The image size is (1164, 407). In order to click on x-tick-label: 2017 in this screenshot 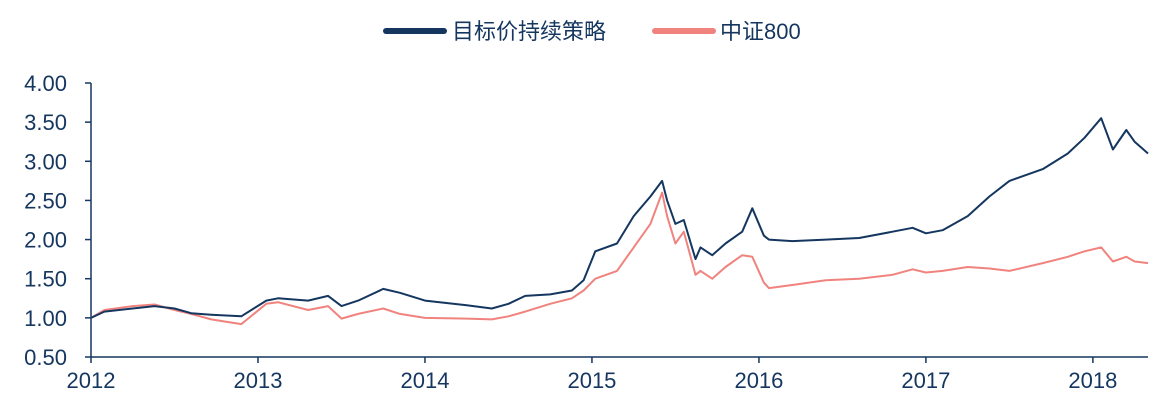, I will do `click(925, 380)`.